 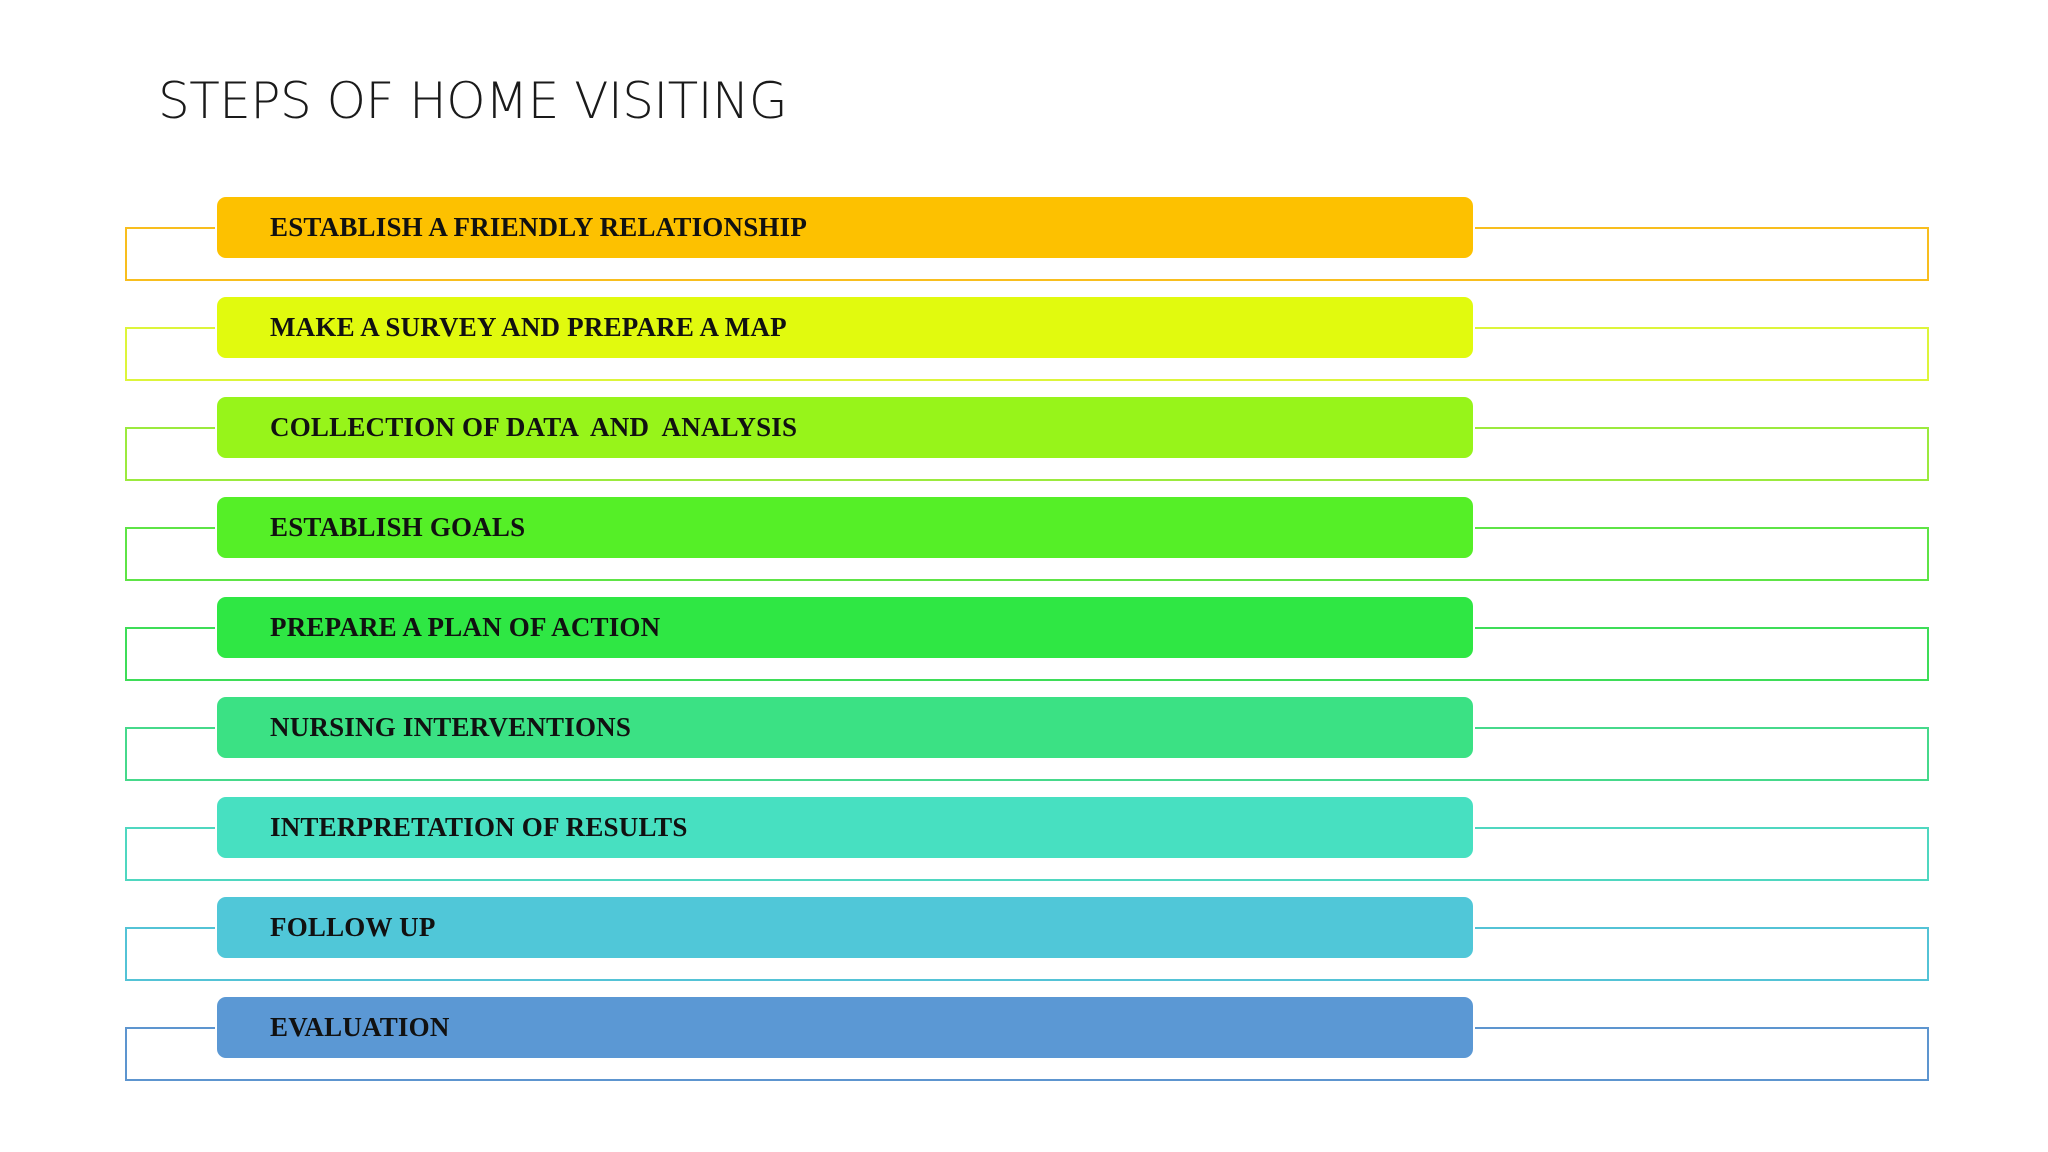 I want to click on step-label: PREPARE A PLAN OF ACTION, so click(x=465, y=627).